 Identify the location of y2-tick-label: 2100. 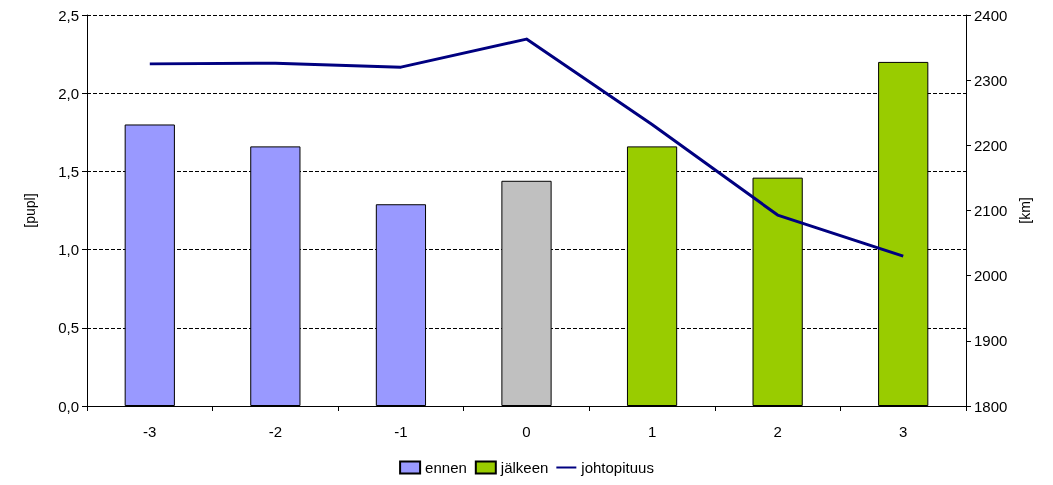
(991, 210).